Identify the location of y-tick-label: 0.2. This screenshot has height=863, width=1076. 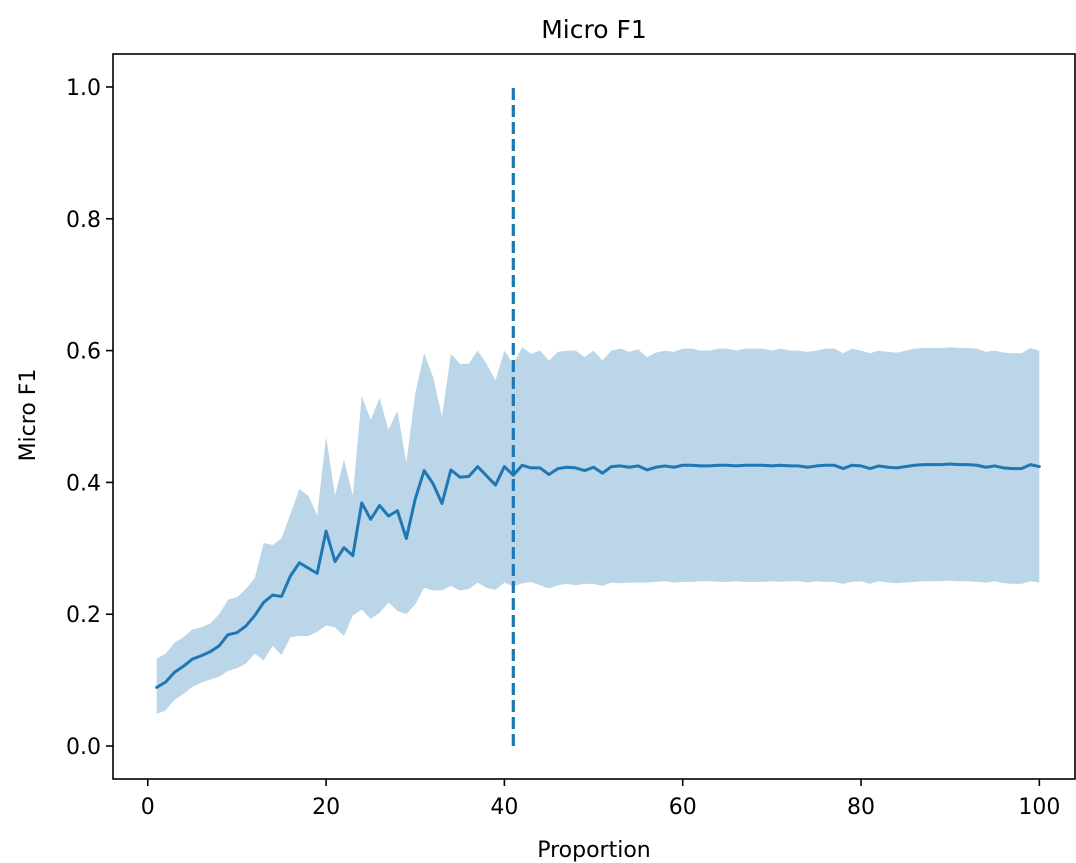
(83, 615).